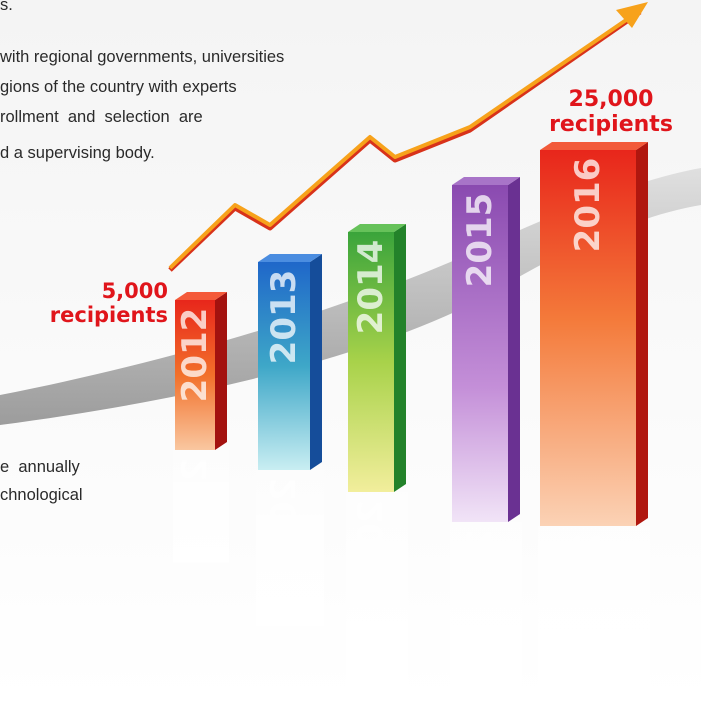 This screenshot has height=704, width=701. Describe the element at coordinates (371, 547) in the screenshot. I see `bar-label-reflection: 2014` at that location.